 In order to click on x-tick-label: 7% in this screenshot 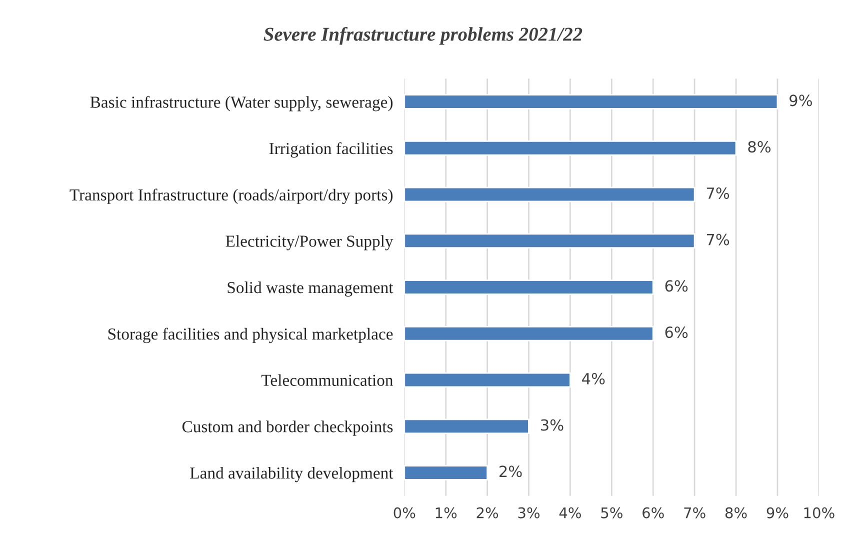, I will do `click(695, 512)`.